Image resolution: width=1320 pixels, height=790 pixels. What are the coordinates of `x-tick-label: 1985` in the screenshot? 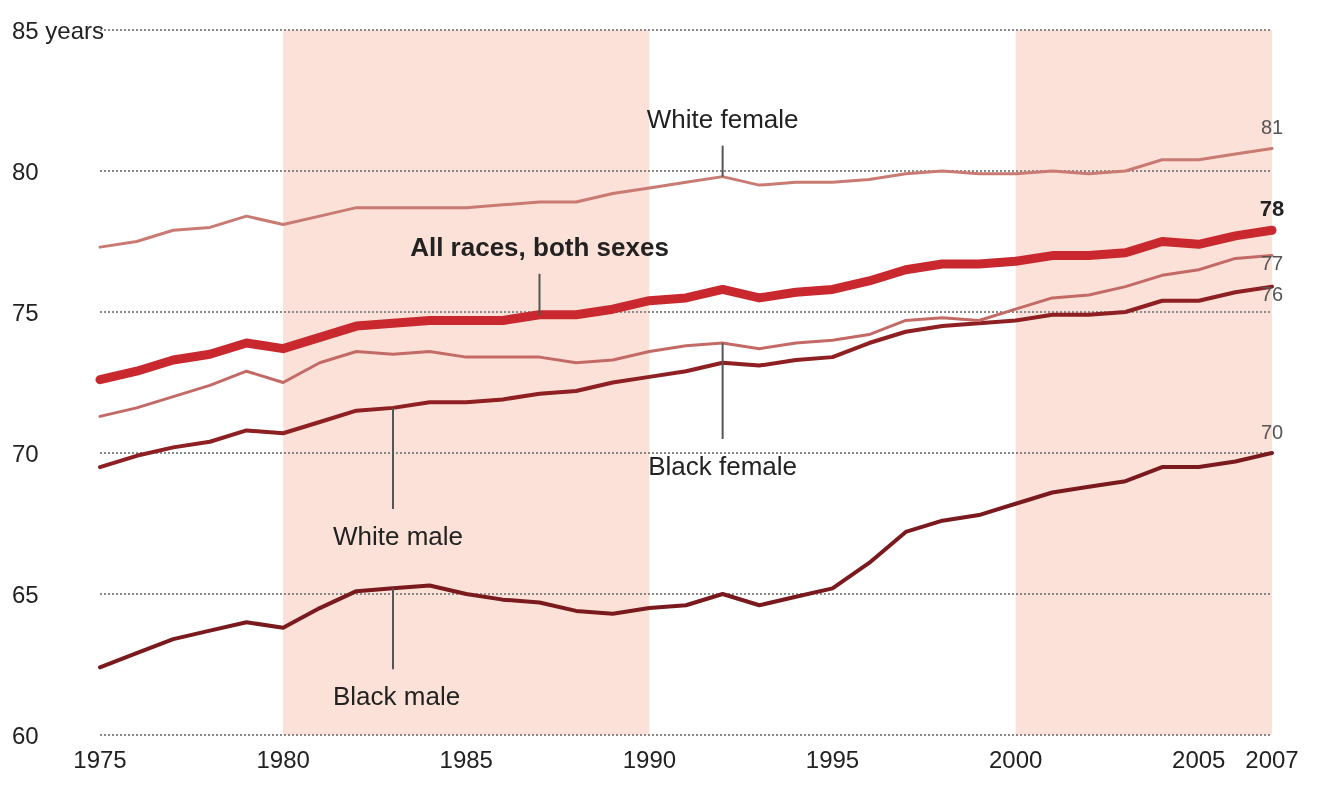 It's located at (466, 759).